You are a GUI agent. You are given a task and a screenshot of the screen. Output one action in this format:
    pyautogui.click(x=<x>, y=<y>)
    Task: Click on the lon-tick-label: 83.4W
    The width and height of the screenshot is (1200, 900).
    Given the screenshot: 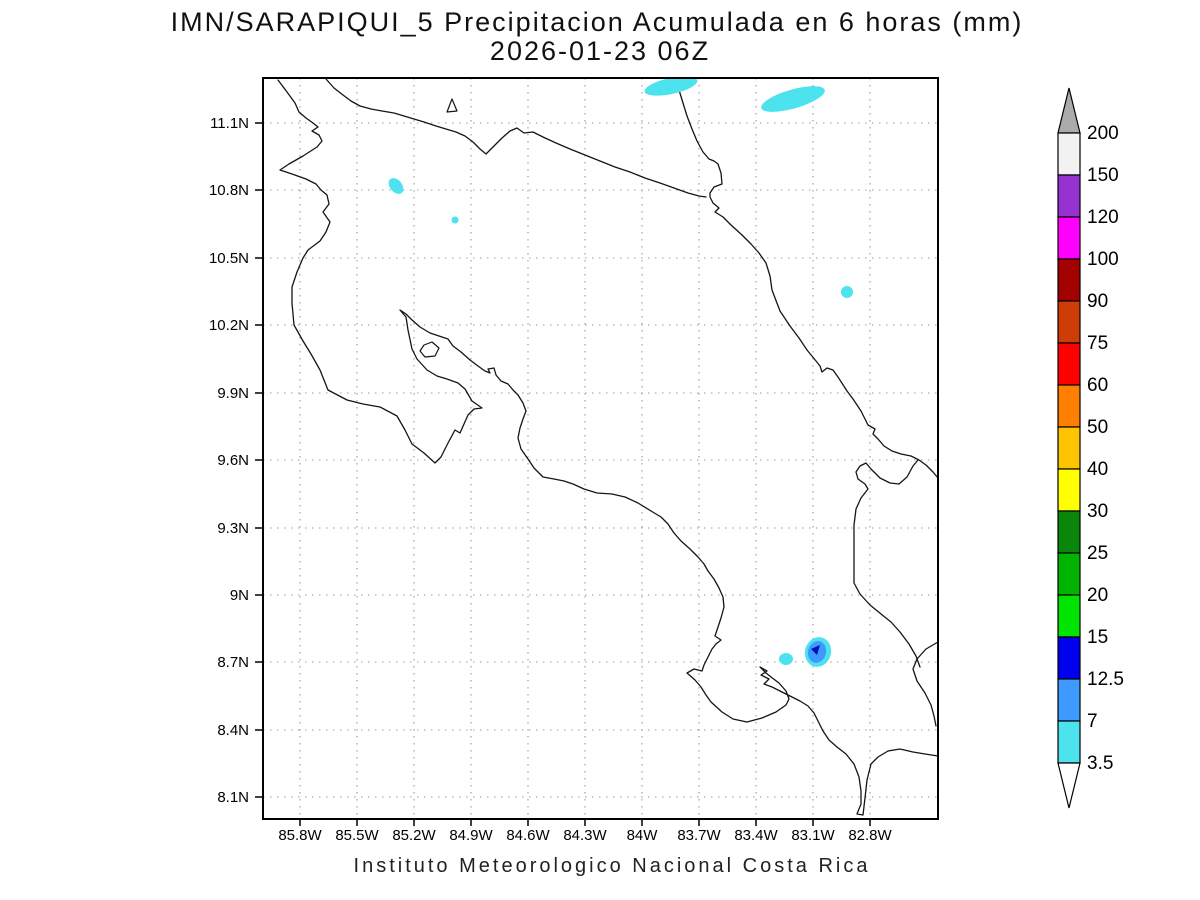 What is the action you would take?
    pyautogui.click(x=756, y=835)
    